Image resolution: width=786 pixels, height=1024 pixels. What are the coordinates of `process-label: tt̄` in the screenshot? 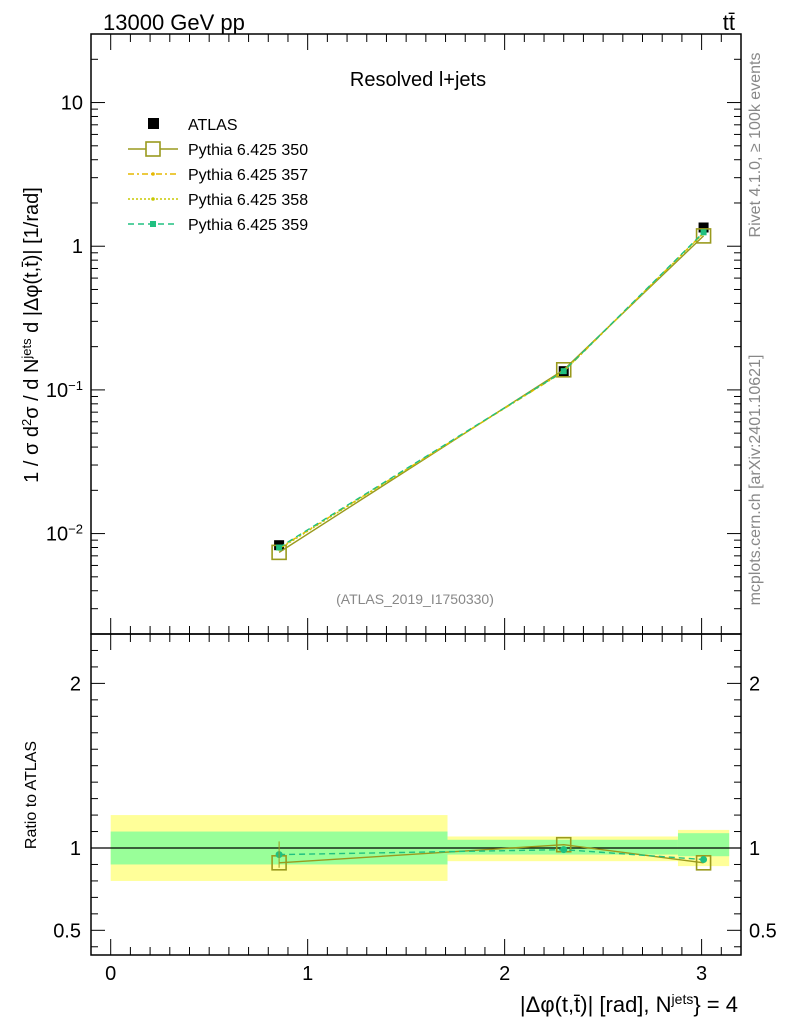 It's located at (729, 22).